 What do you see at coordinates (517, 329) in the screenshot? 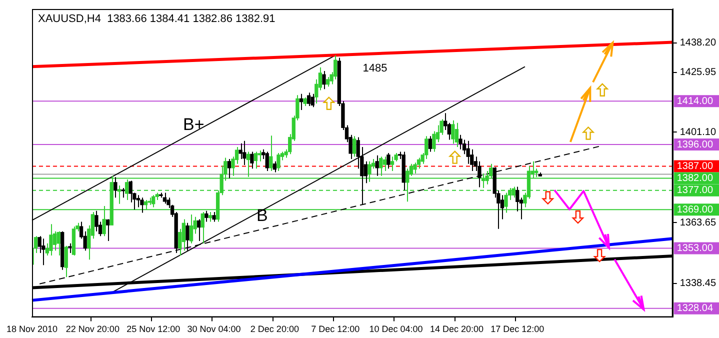
I see `x-tick-label: 17 Dec 12:00` at bounding box center [517, 329].